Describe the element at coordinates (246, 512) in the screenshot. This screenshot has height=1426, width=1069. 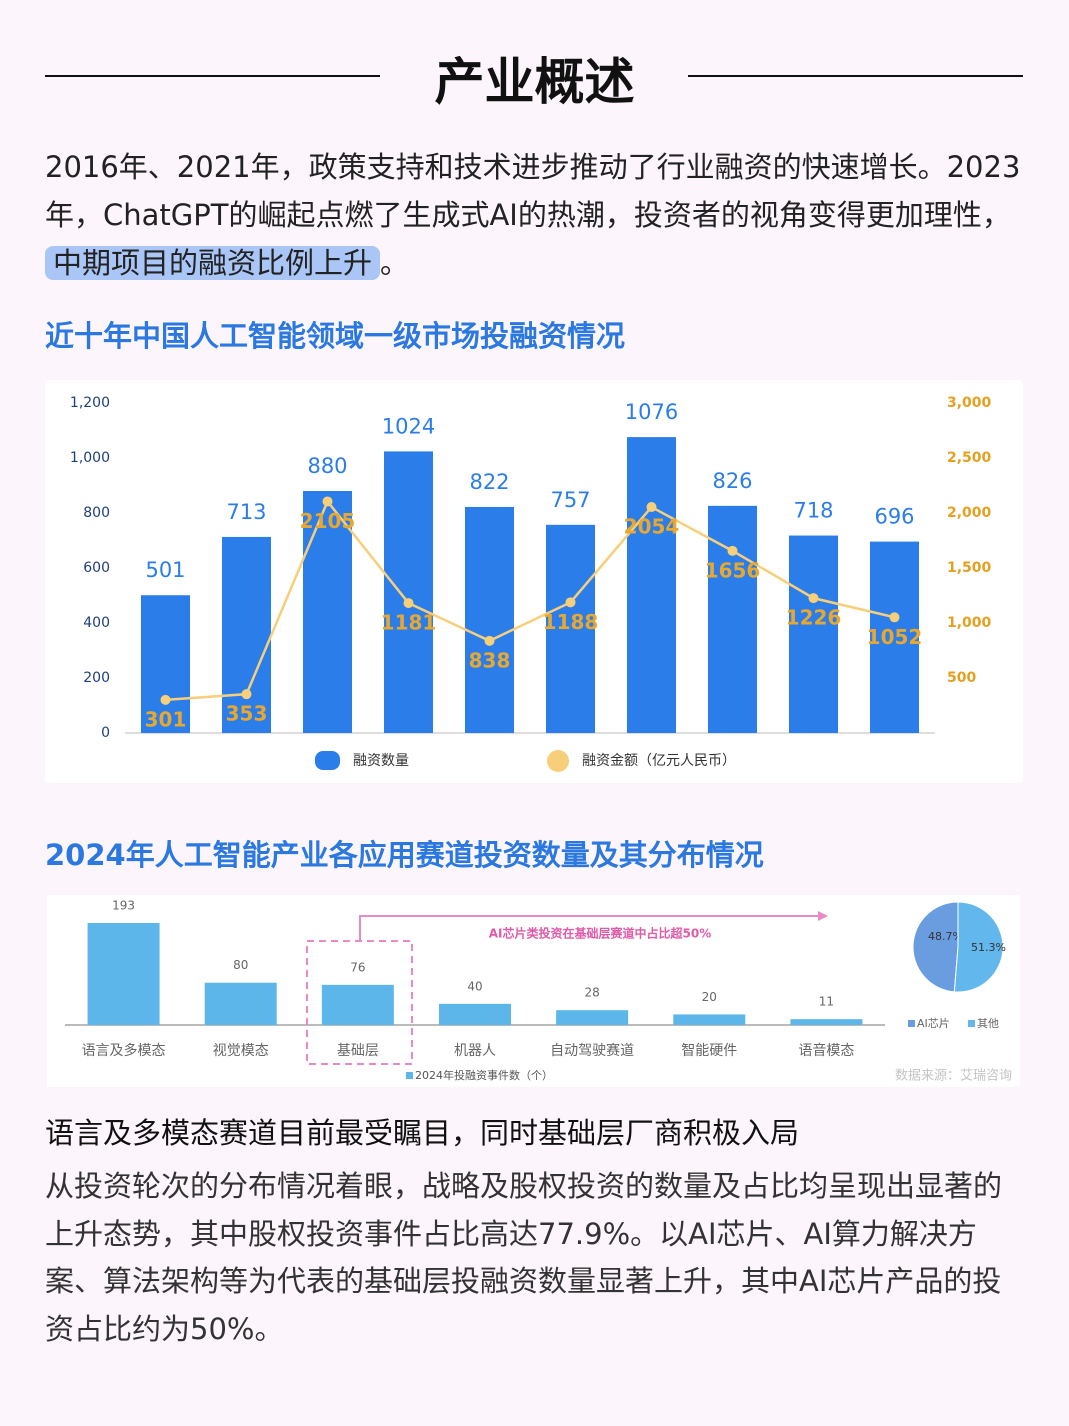
I see `data-label: 713` at that location.